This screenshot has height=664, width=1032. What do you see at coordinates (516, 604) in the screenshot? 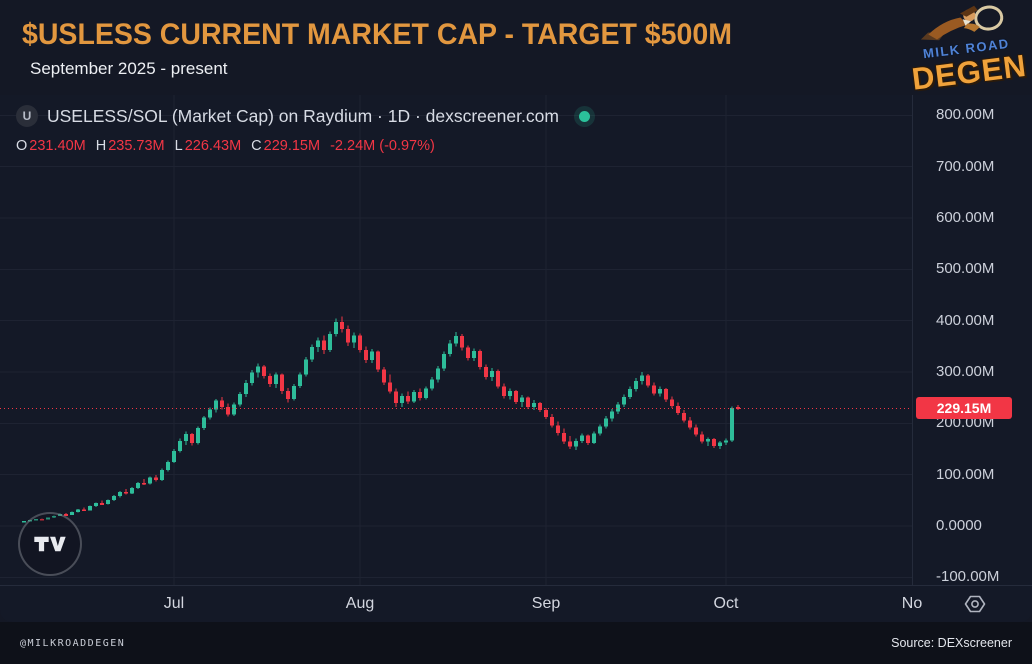
I see `time-axis: Jul Aug Sep Oct No` at bounding box center [516, 604].